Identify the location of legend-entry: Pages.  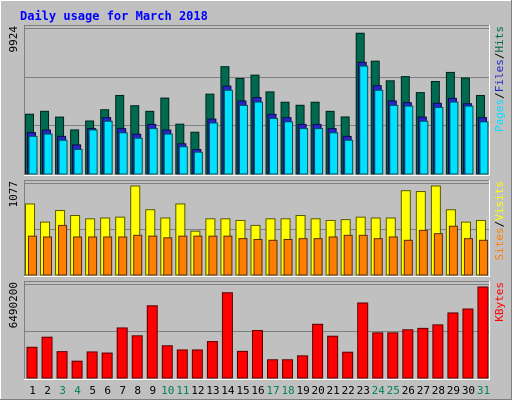
(499, 115).